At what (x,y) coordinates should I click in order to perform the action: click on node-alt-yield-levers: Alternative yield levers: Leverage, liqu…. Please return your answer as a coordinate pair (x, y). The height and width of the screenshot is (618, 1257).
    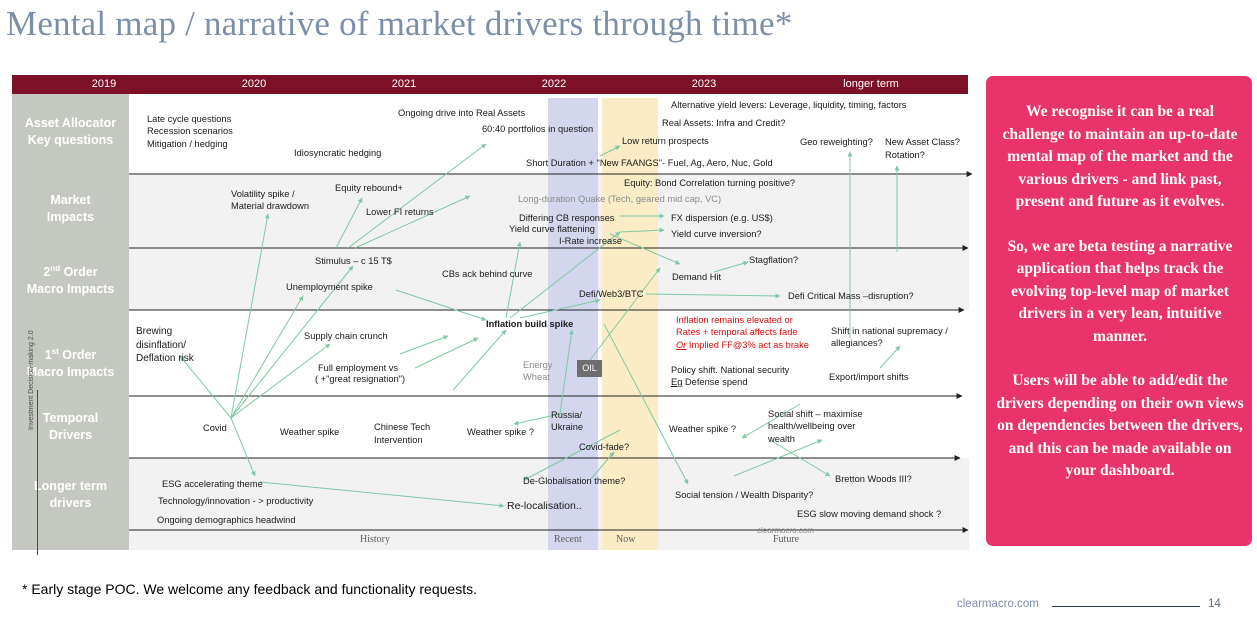
    Looking at the image, I should click on (789, 105).